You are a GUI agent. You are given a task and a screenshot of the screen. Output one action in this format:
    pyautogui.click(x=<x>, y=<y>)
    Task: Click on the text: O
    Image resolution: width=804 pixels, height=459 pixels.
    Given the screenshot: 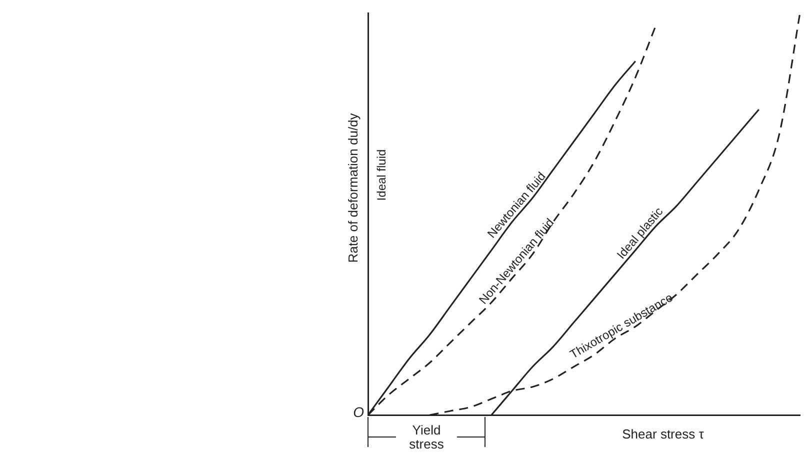 What is the action you would take?
    pyautogui.click(x=358, y=412)
    